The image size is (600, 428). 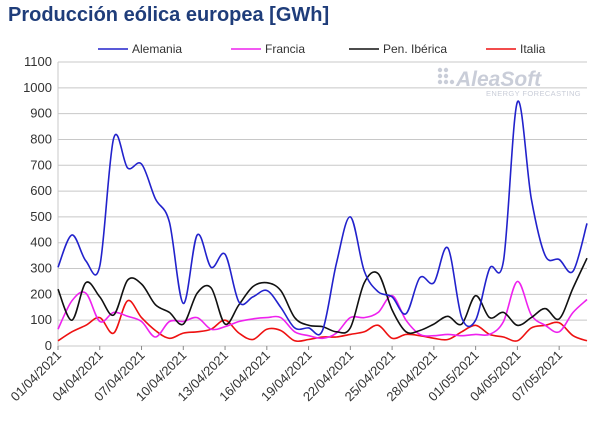 I want to click on legend-label: Italia, so click(x=533, y=49).